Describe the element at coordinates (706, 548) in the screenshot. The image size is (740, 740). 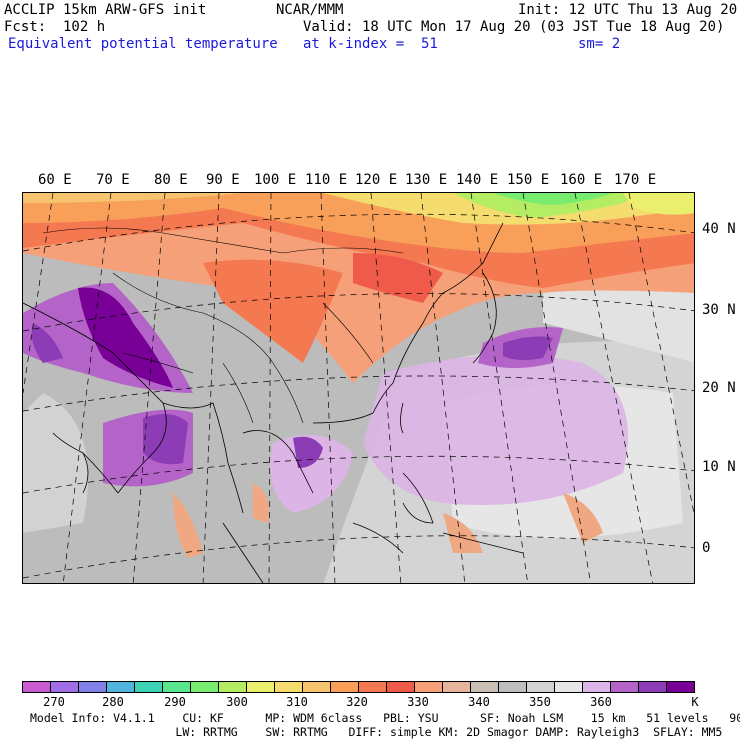
I see `lat-label: 0` at that location.